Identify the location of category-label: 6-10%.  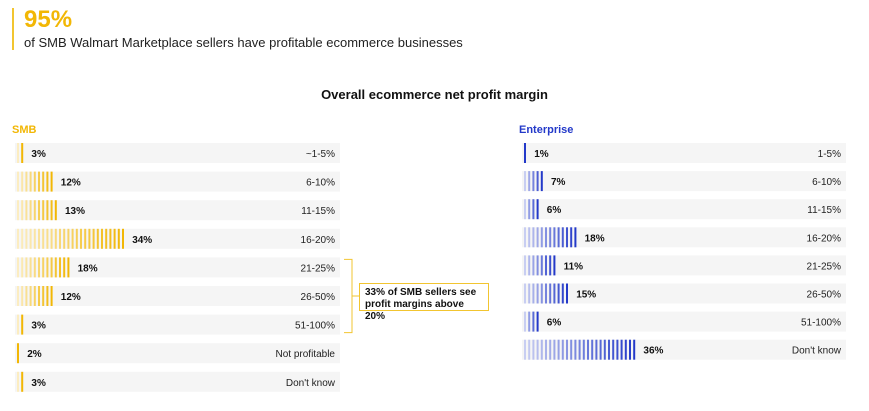
(320, 183).